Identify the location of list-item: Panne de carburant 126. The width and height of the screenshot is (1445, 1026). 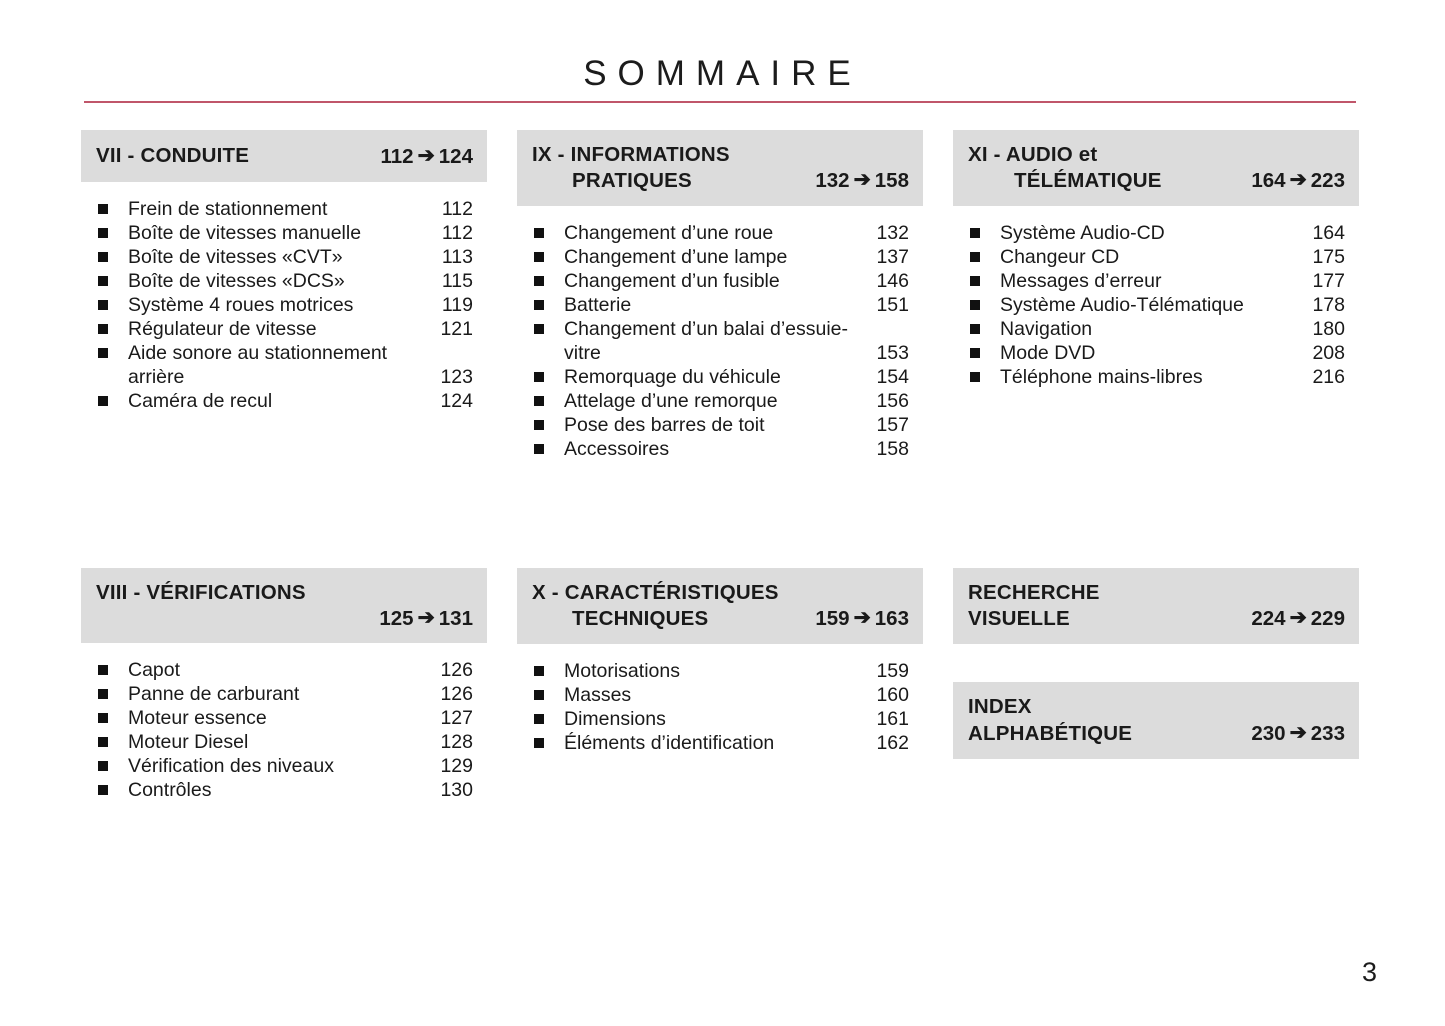
(285, 695).